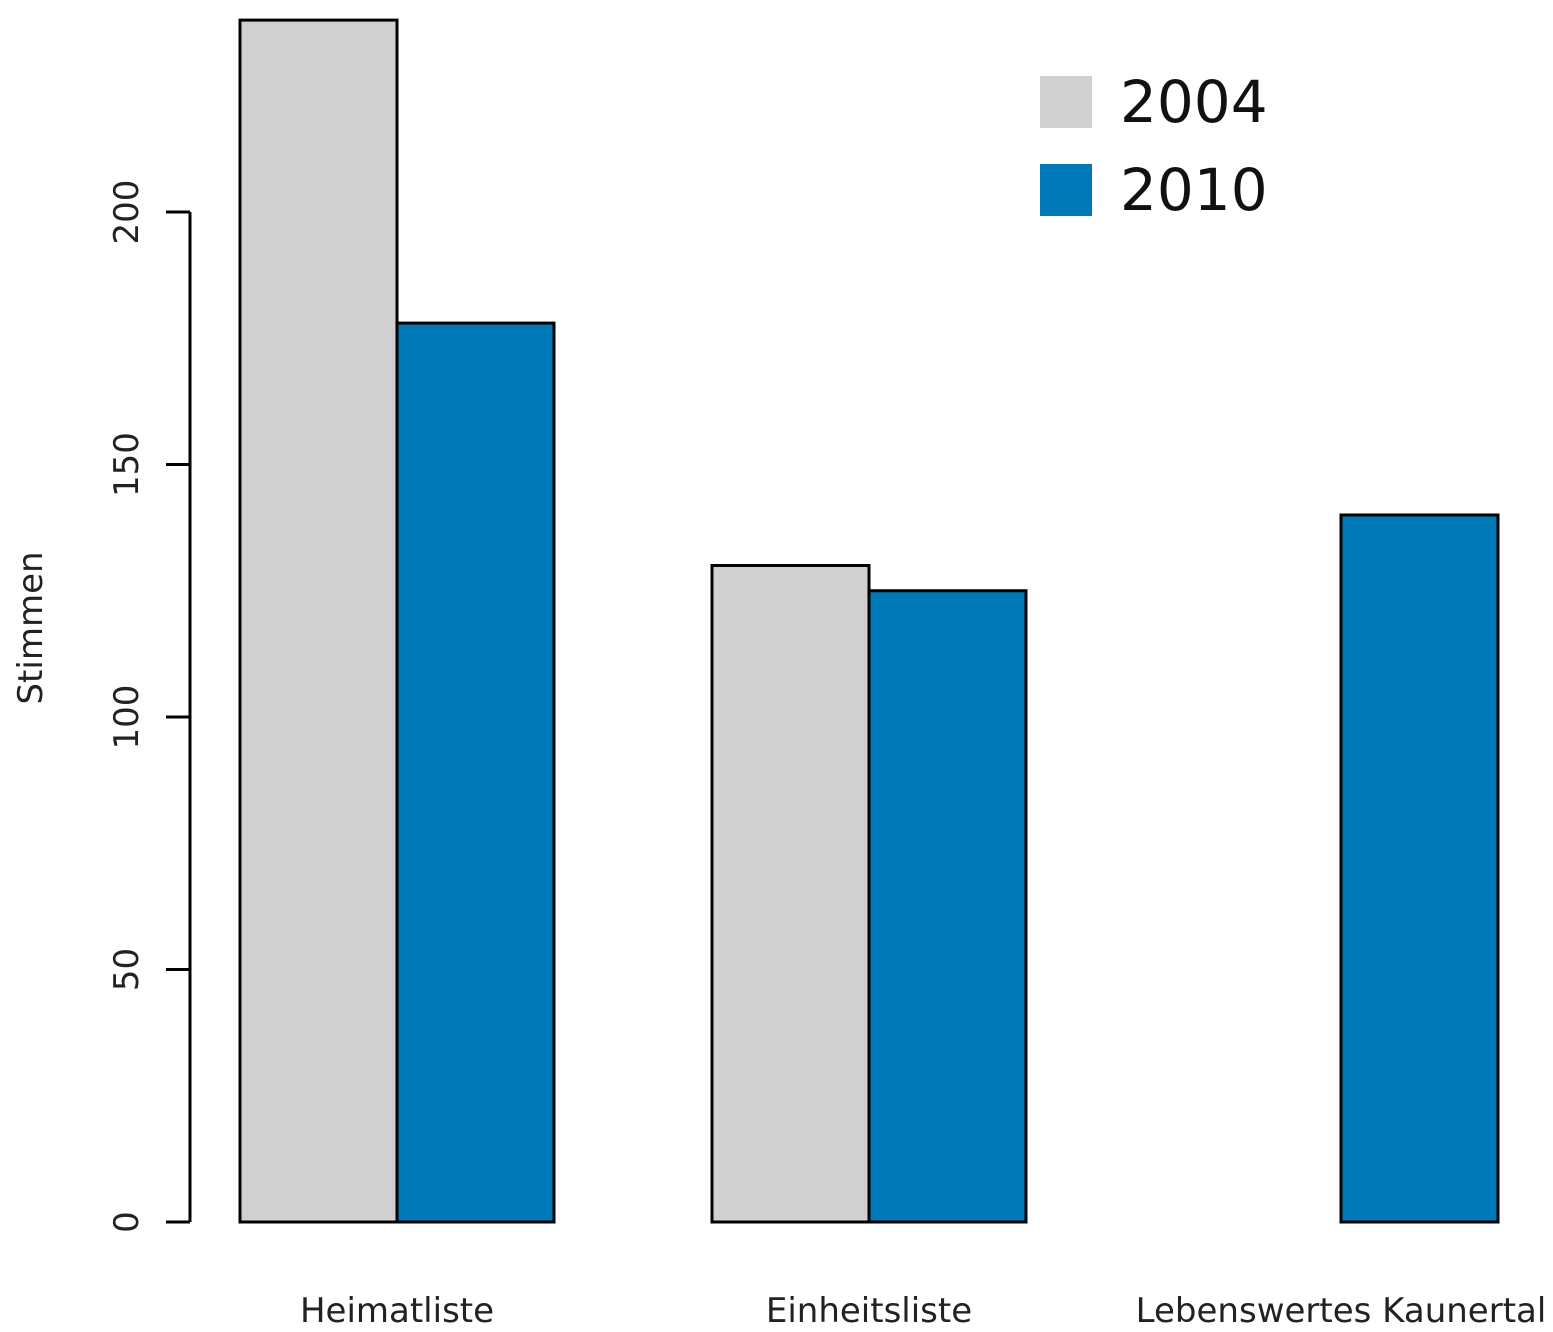 The width and height of the screenshot is (1553, 1332). I want to click on bar-2004-einheitsliste, so click(790, 894).